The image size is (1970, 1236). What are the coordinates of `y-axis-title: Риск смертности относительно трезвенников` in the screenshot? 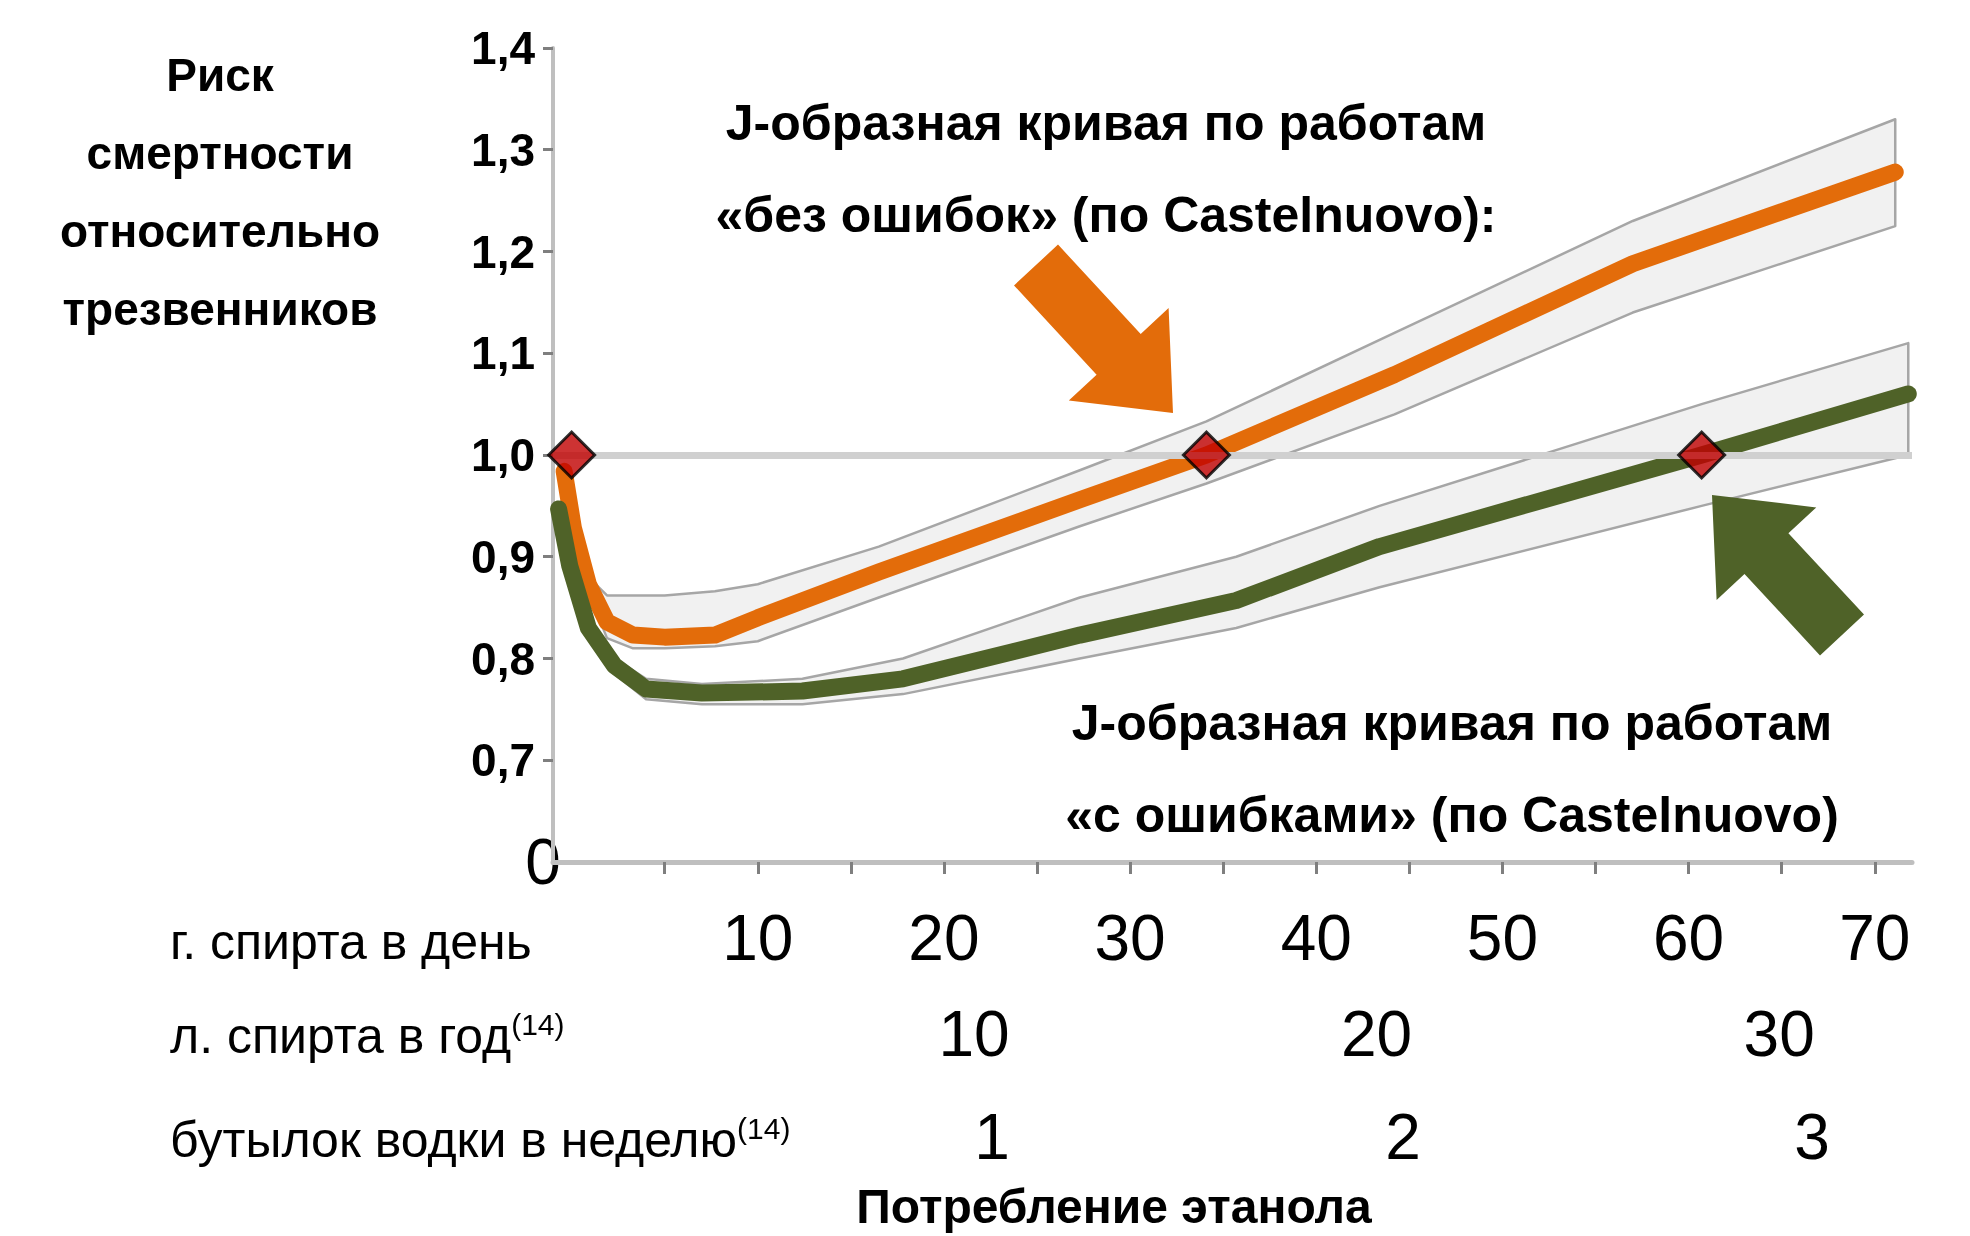 It's located at (220, 192).